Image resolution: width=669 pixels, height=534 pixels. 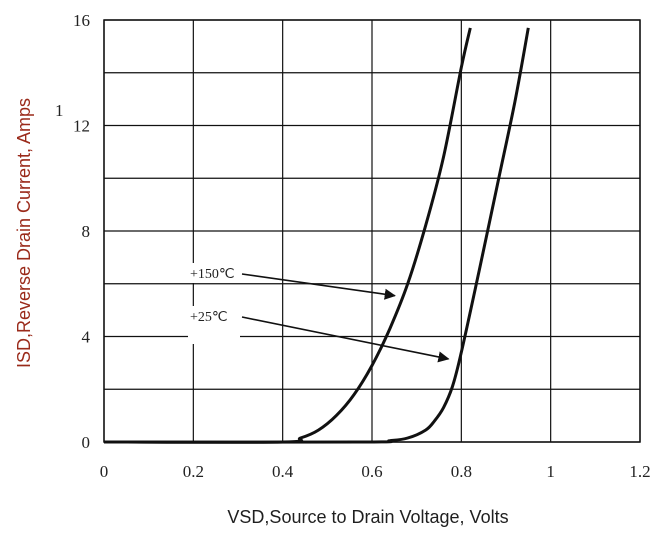 I want to click on annotation-label: +150℃, so click(x=212, y=274).